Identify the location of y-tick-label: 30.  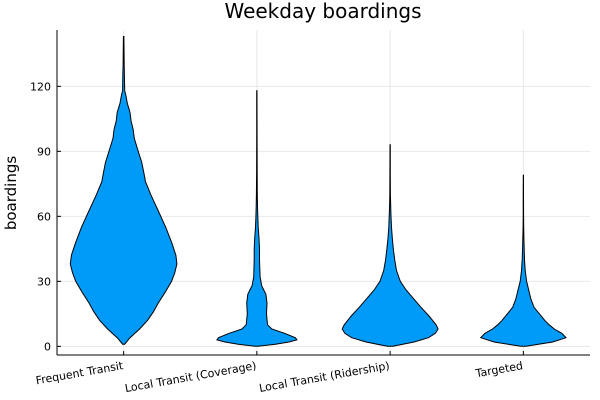
(44, 281).